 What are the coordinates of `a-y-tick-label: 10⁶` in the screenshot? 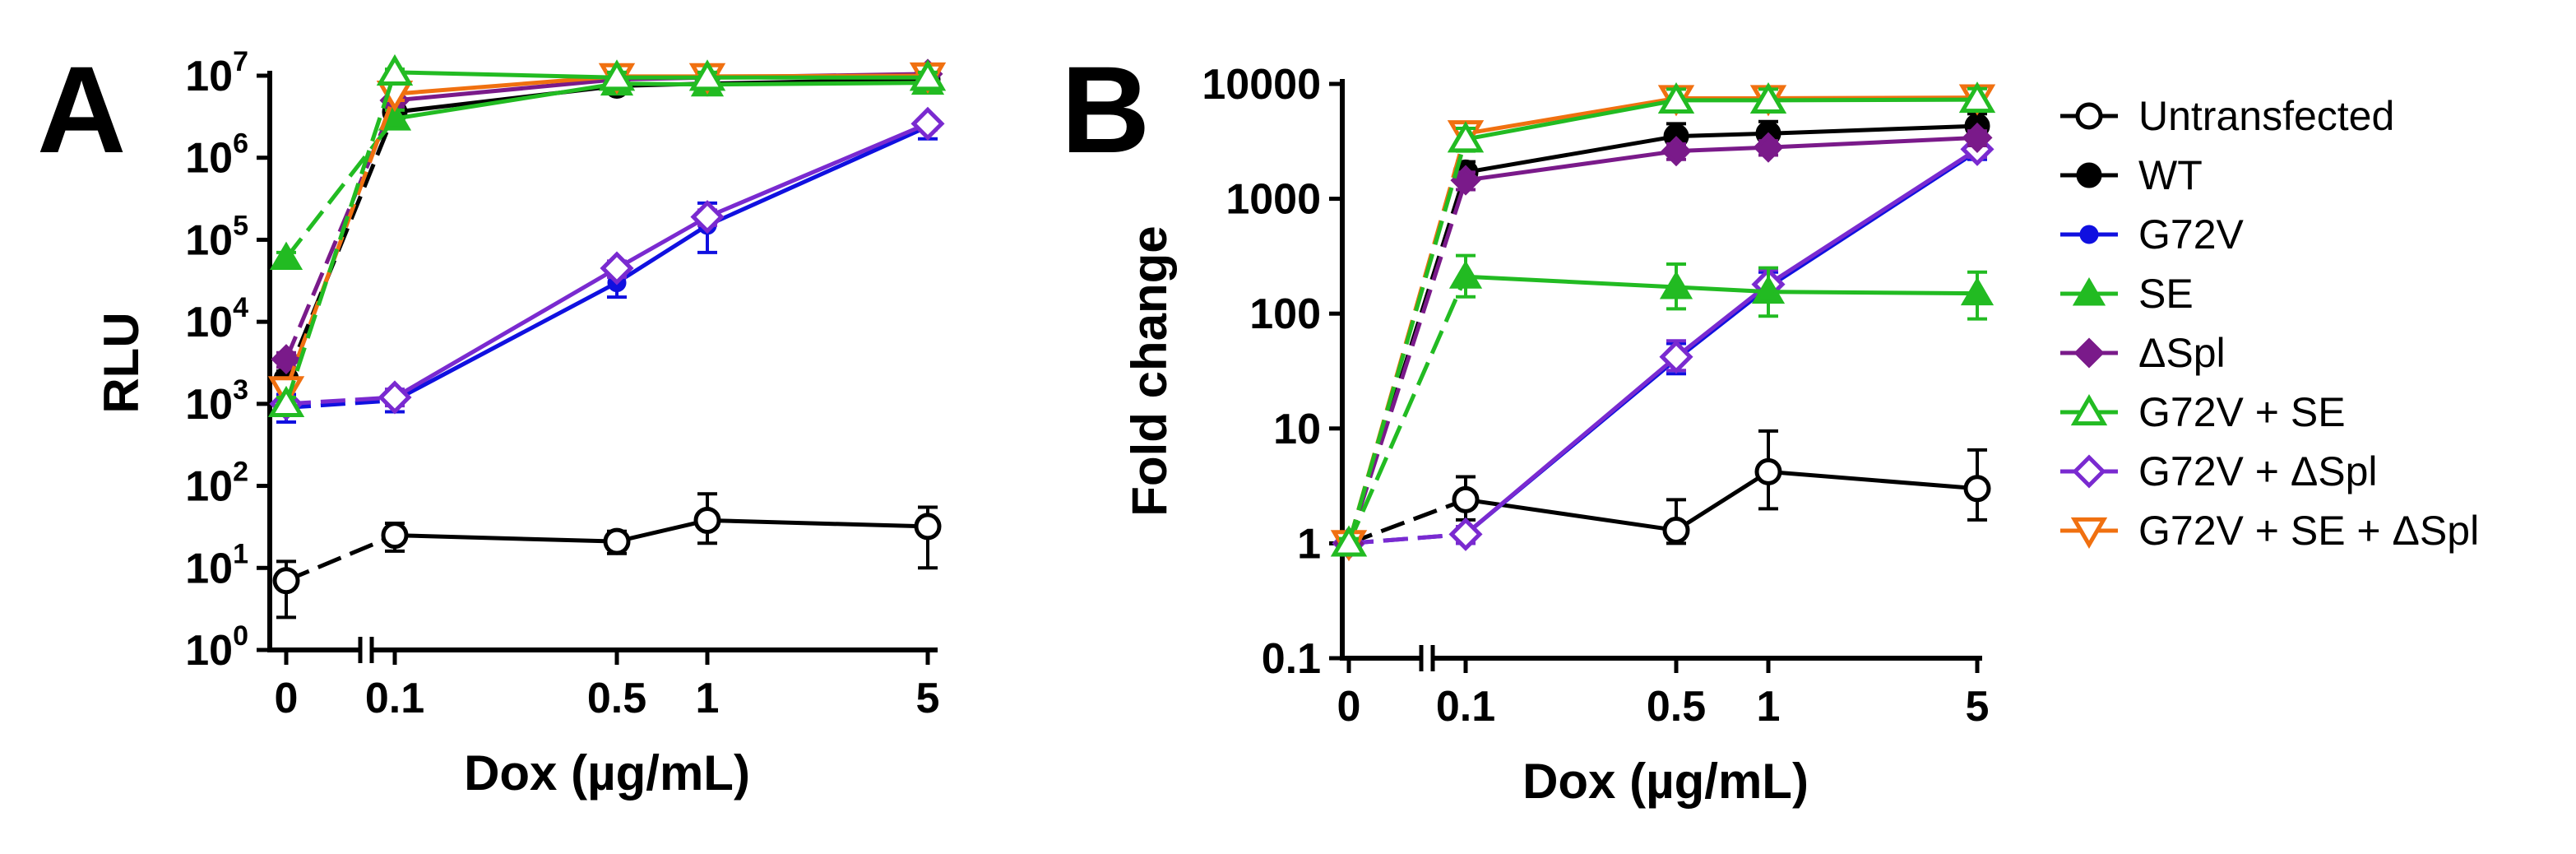 It's located at (216, 155).